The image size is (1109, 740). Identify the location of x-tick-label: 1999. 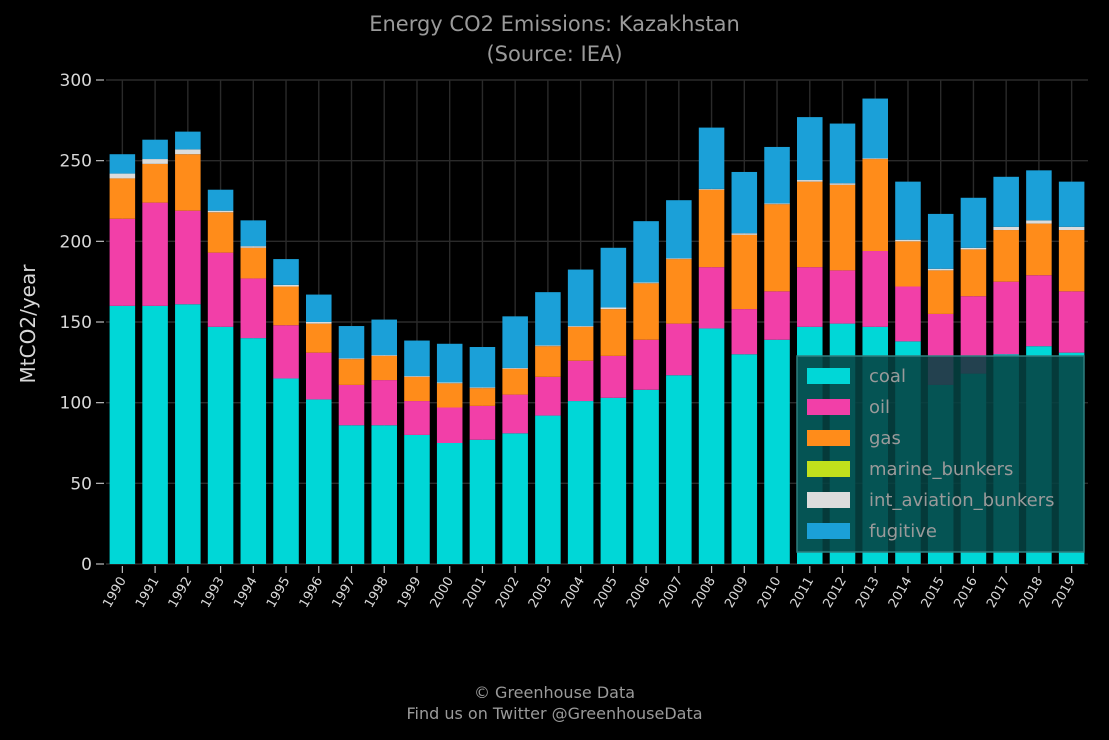
(410, 593).